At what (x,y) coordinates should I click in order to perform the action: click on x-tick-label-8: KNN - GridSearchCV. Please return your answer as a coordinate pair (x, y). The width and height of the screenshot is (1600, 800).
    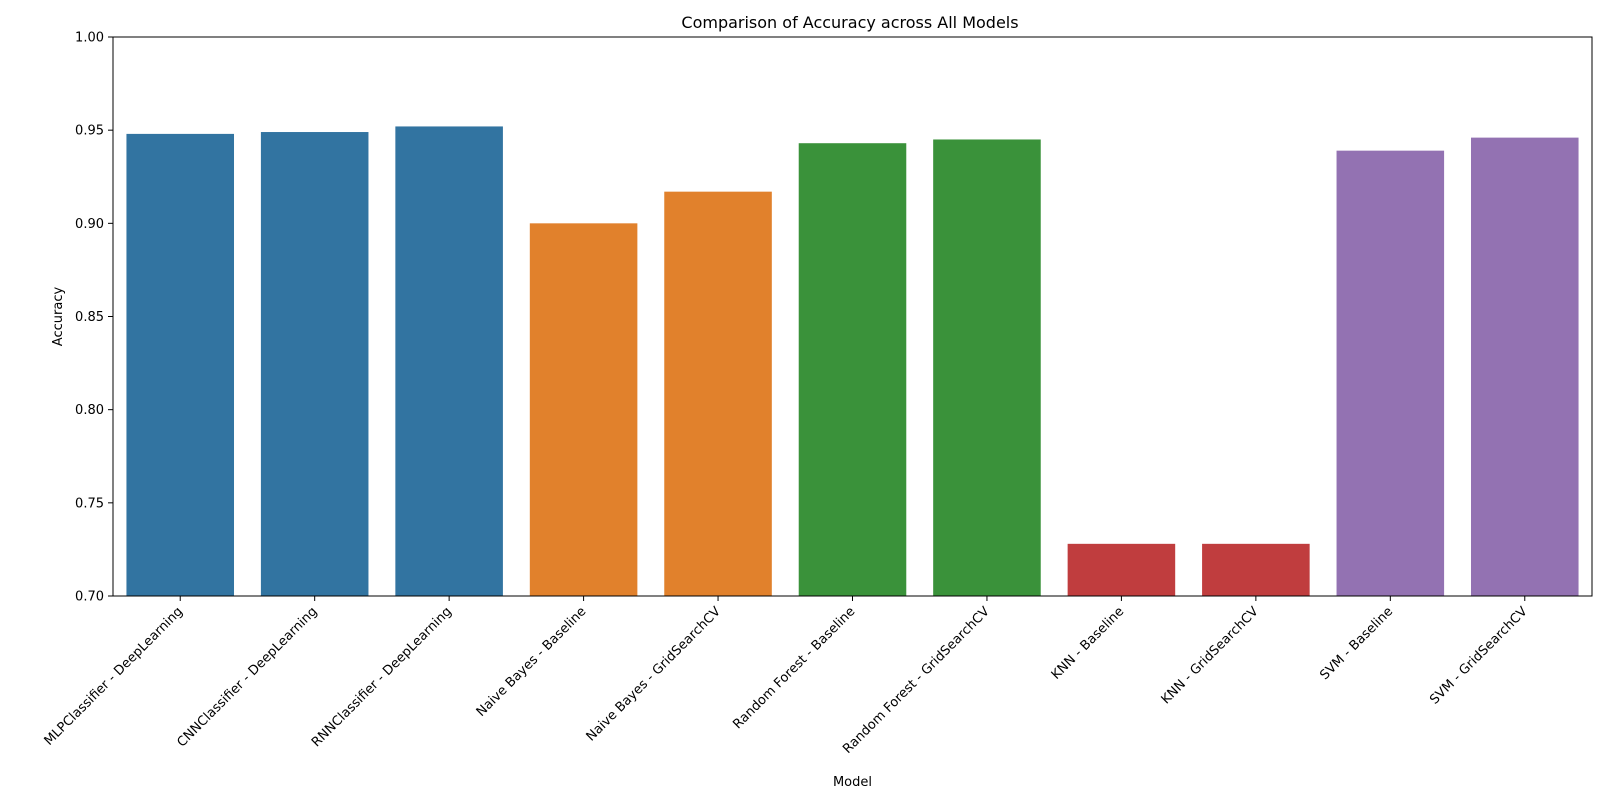
    Looking at the image, I should click on (1210, 655).